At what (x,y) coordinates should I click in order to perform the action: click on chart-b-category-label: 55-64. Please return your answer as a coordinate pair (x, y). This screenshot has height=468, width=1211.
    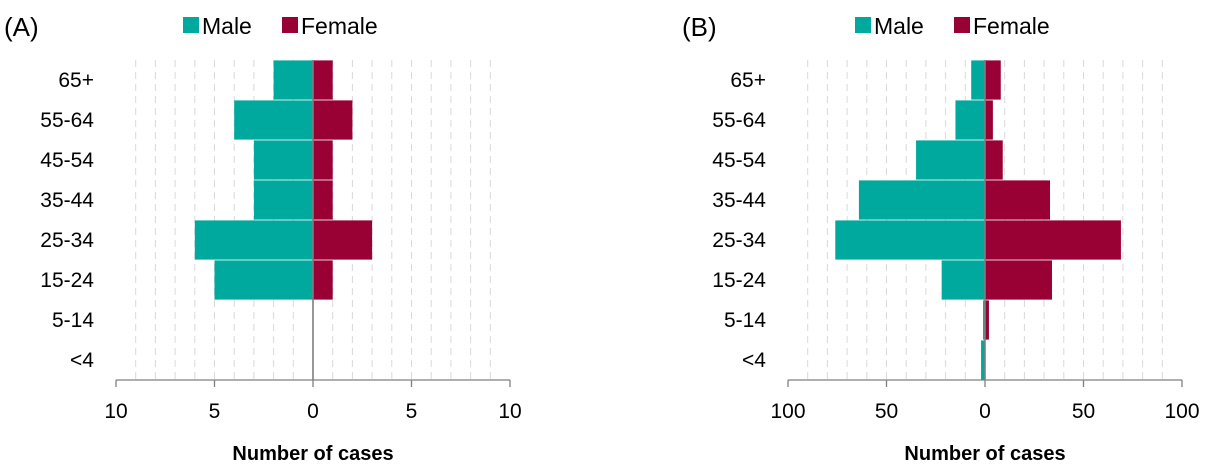
    Looking at the image, I should click on (739, 120).